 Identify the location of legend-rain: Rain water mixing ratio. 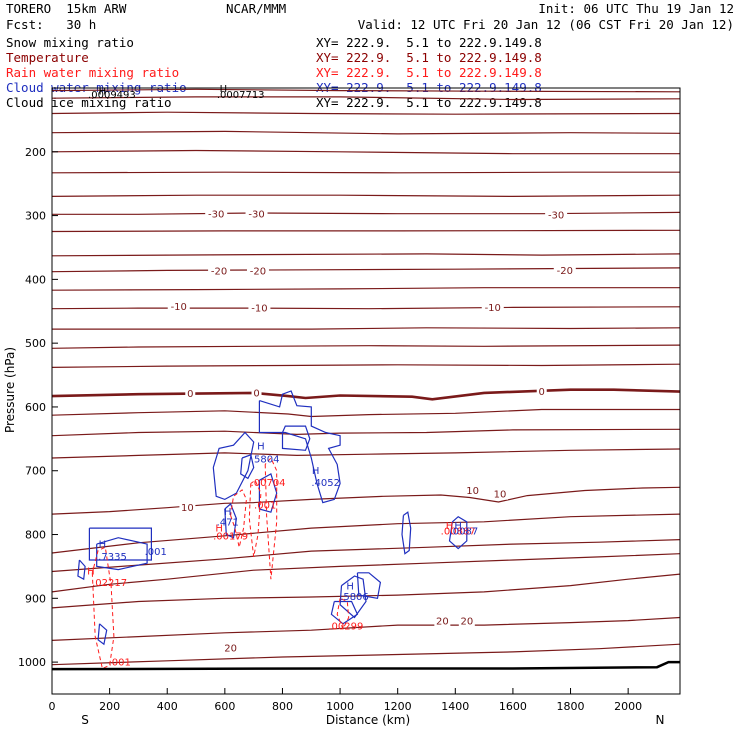
(93, 72).